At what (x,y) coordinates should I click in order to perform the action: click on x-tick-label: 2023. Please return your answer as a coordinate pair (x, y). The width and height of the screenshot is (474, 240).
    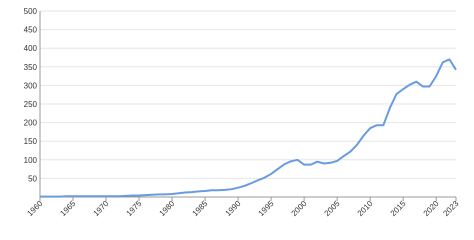
    Looking at the image, I should click on (450, 208).